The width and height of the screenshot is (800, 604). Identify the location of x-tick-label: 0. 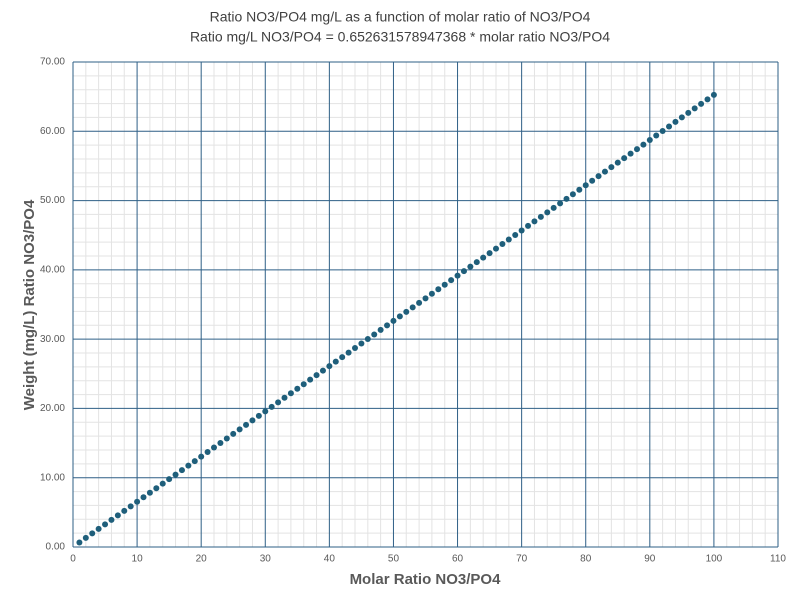
(73, 559).